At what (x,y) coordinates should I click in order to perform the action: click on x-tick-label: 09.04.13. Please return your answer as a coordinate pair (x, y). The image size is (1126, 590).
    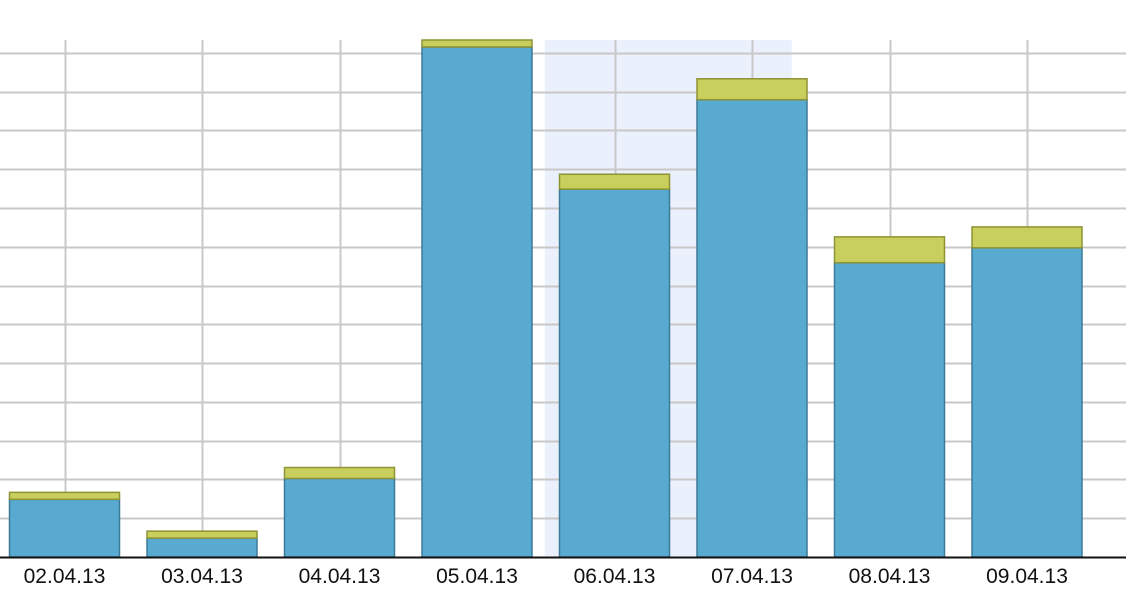
    Looking at the image, I should click on (1027, 576).